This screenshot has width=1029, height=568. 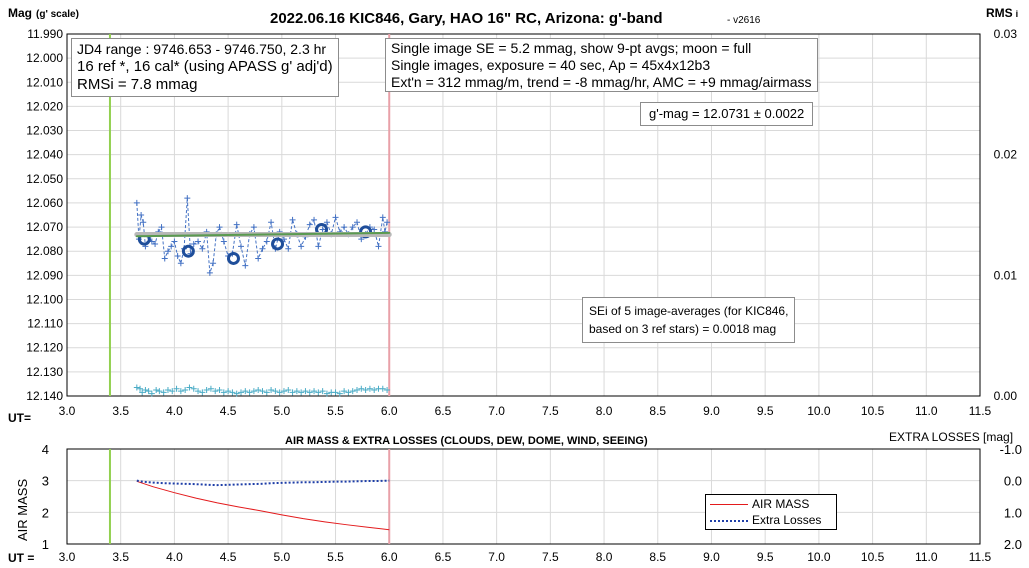 I want to click on x-tick-label: 7.5, so click(x=550, y=411).